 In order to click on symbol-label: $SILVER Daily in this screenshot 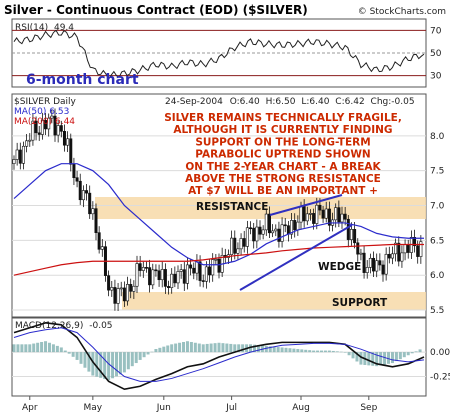, I will do `click(45, 102)`.